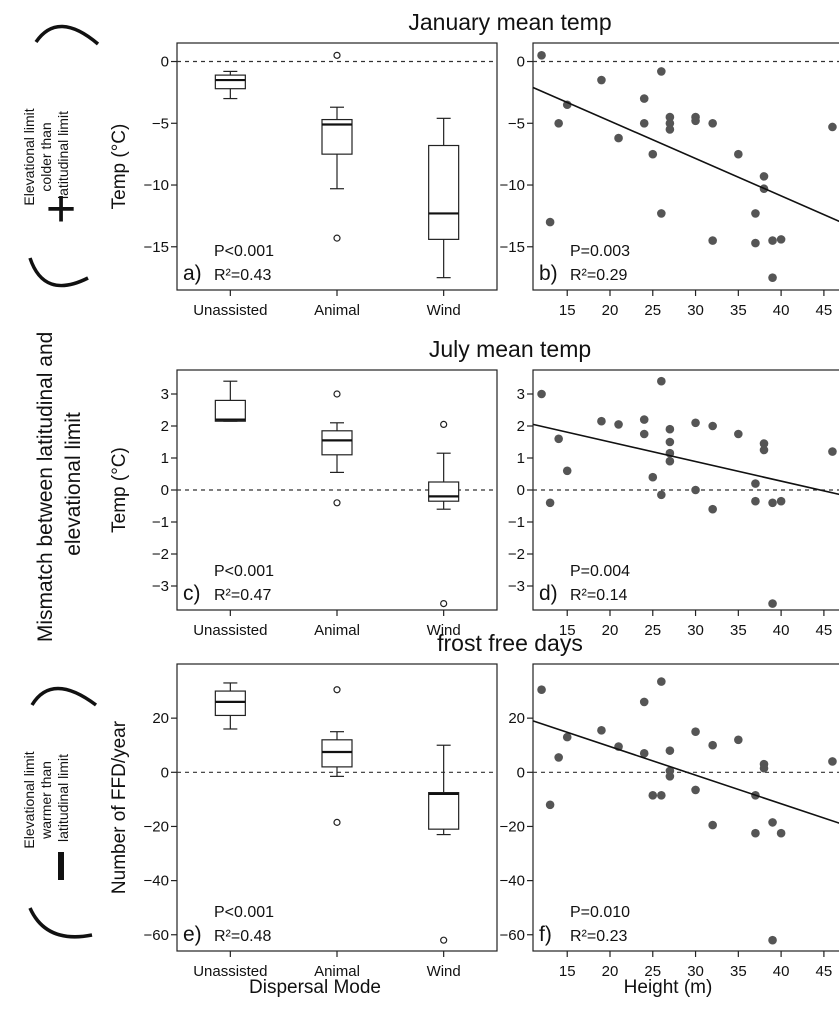 The image size is (839, 1013). I want to click on x-tick-label: 35, so click(738, 310).